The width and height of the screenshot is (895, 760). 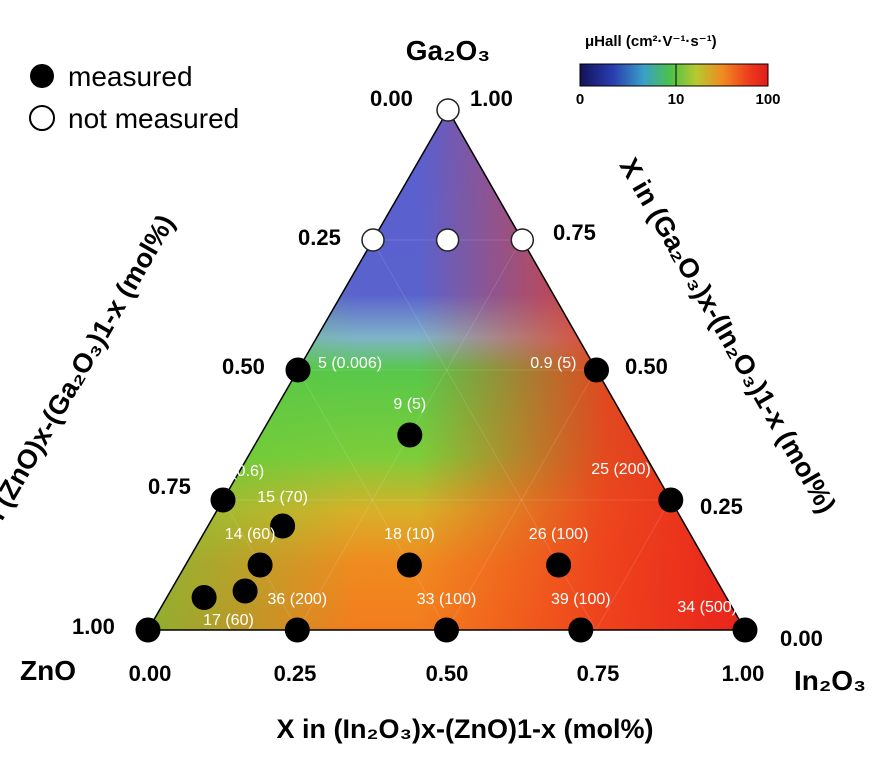 What do you see at coordinates (581, 599) in the screenshot?
I see `point-label: 39 (100)` at bounding box center [581, 599].